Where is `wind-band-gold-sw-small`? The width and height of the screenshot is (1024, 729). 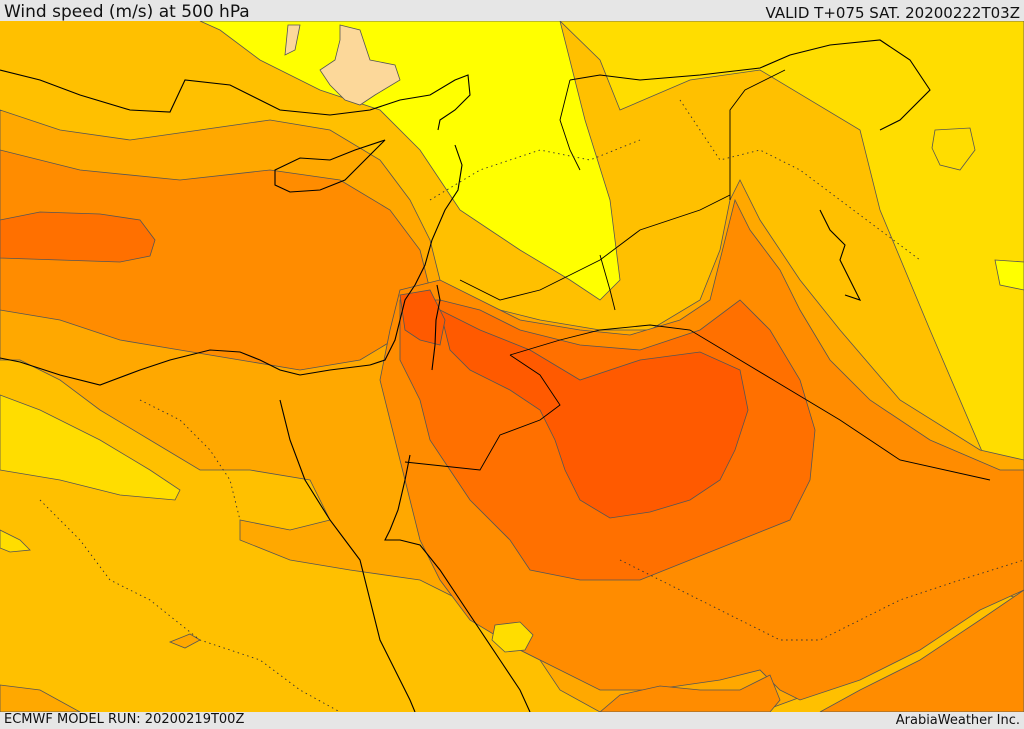 wind-band-gold-sw-small is located at coordinates (15, 541).